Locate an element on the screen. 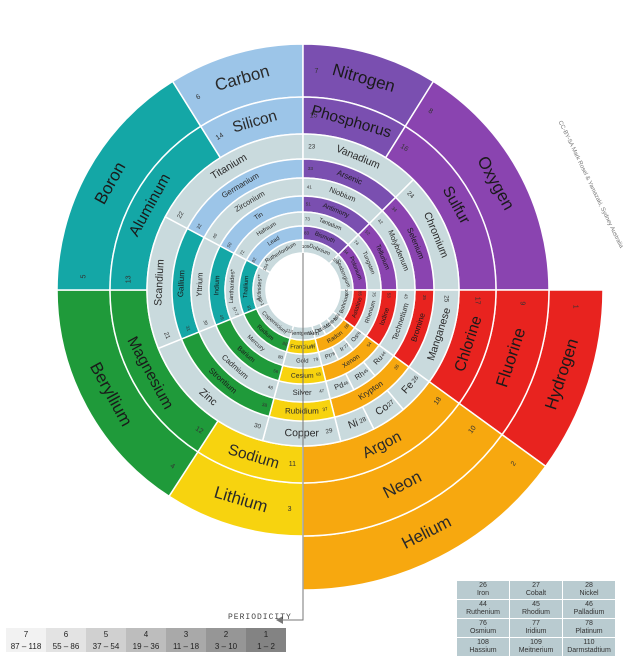  block-num: 108 is located at coordinates (483, 642).